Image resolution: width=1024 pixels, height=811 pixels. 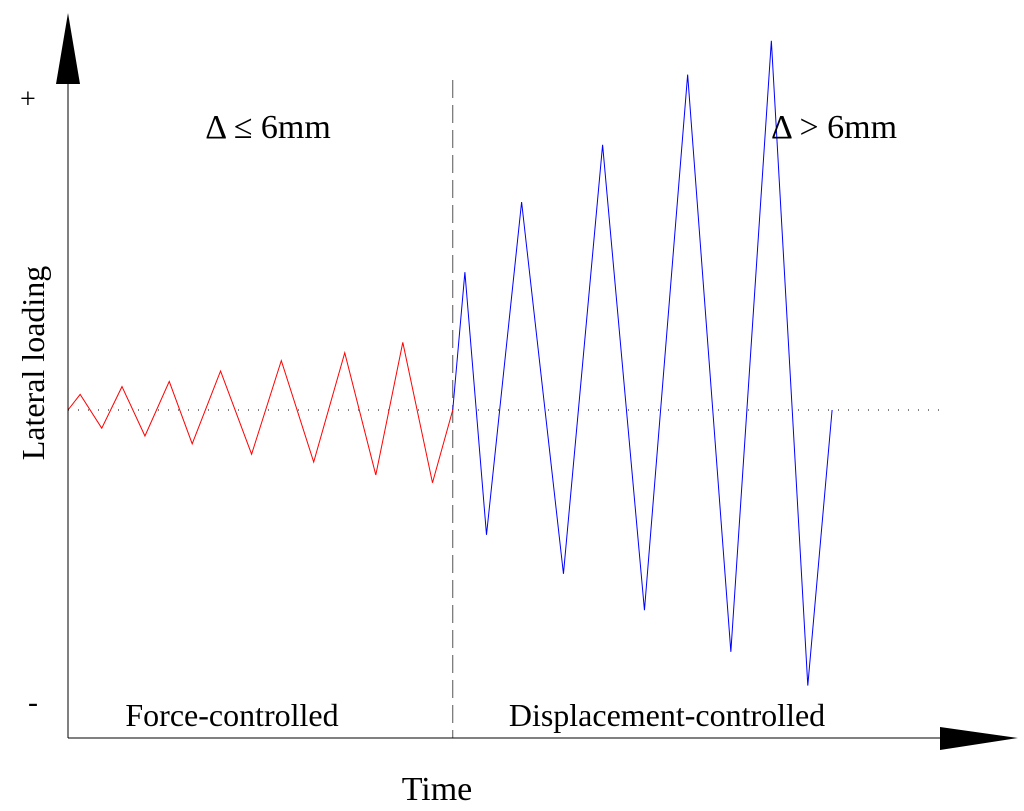 What do you see at coordinates (231, 715) in the screenshot?
I see `force-phase-label: Force-controlled` at bounding box center [231, 715].